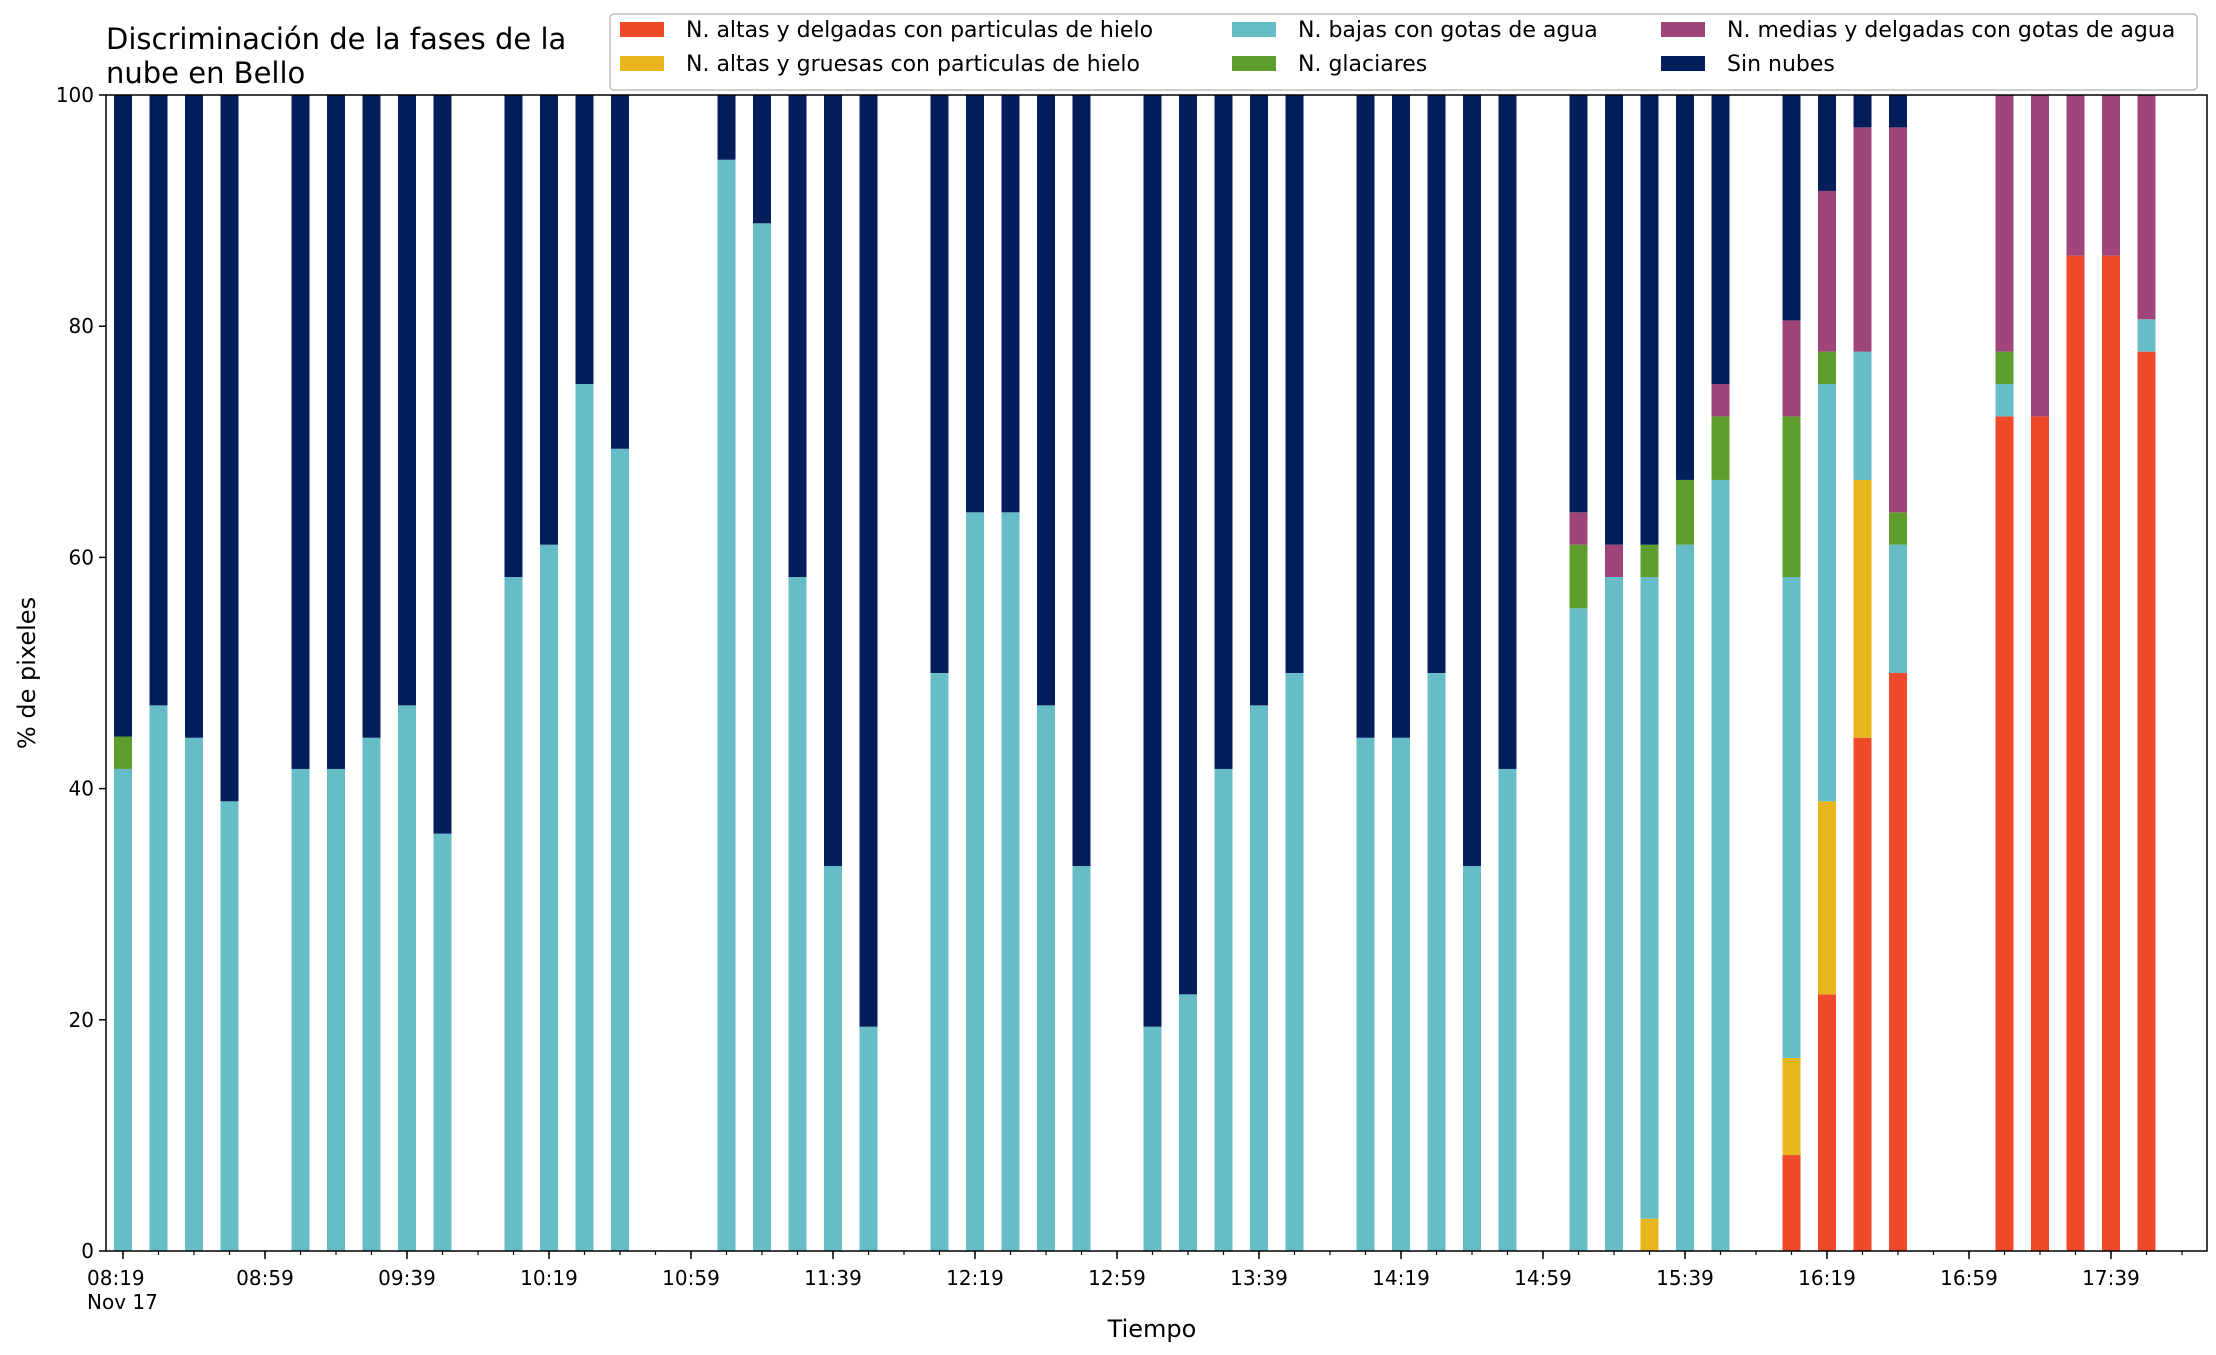  Describe the element at coordinates (975, 881) in the screenshot. I see `bar-segment-1219-s2` at that location.